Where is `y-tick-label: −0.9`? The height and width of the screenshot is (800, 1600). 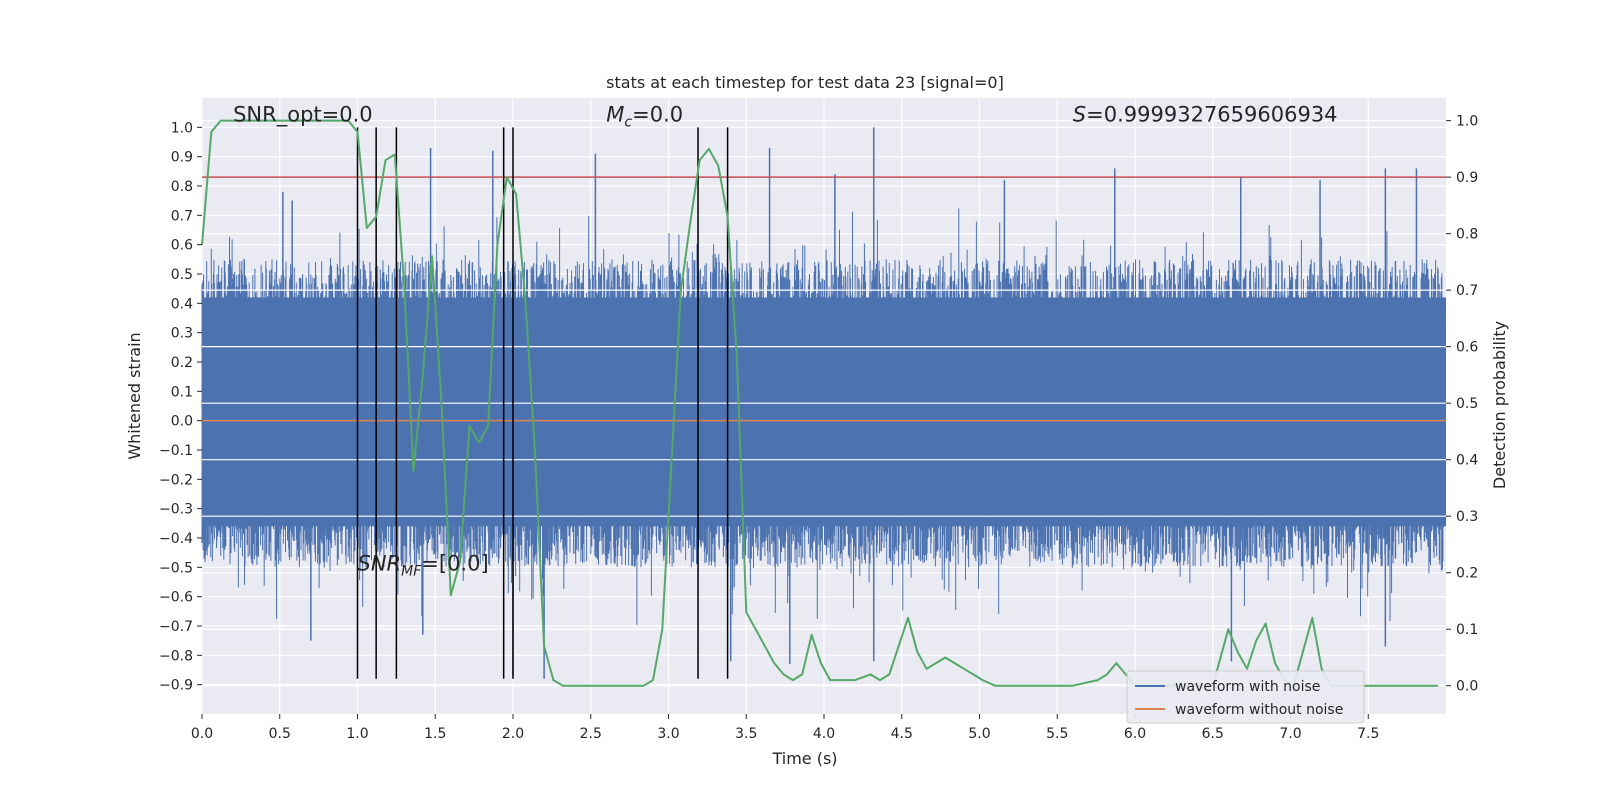
y-tick-label: −0.9 is located at coordinates (176, 686).